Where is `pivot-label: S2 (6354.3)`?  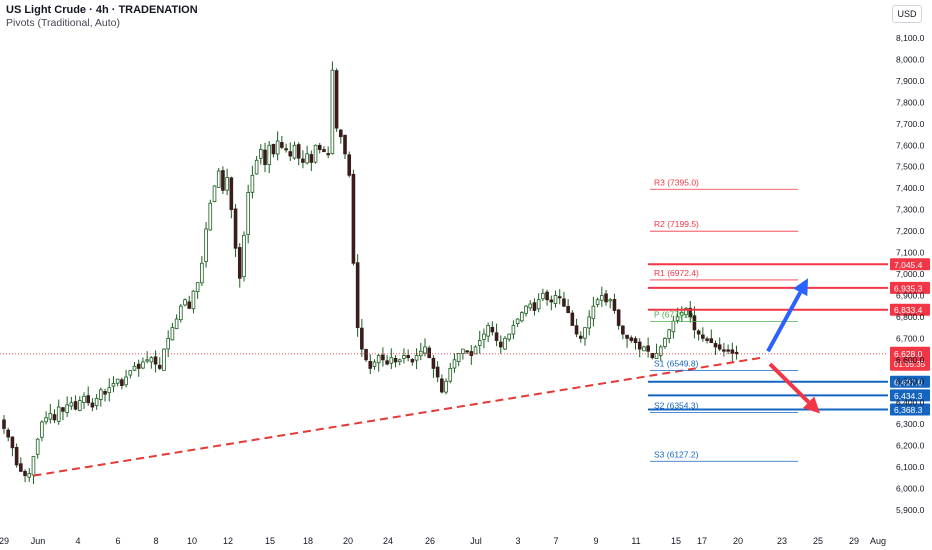 pivot-label: S2 (6354.3) is located at coordinates (676, 406).